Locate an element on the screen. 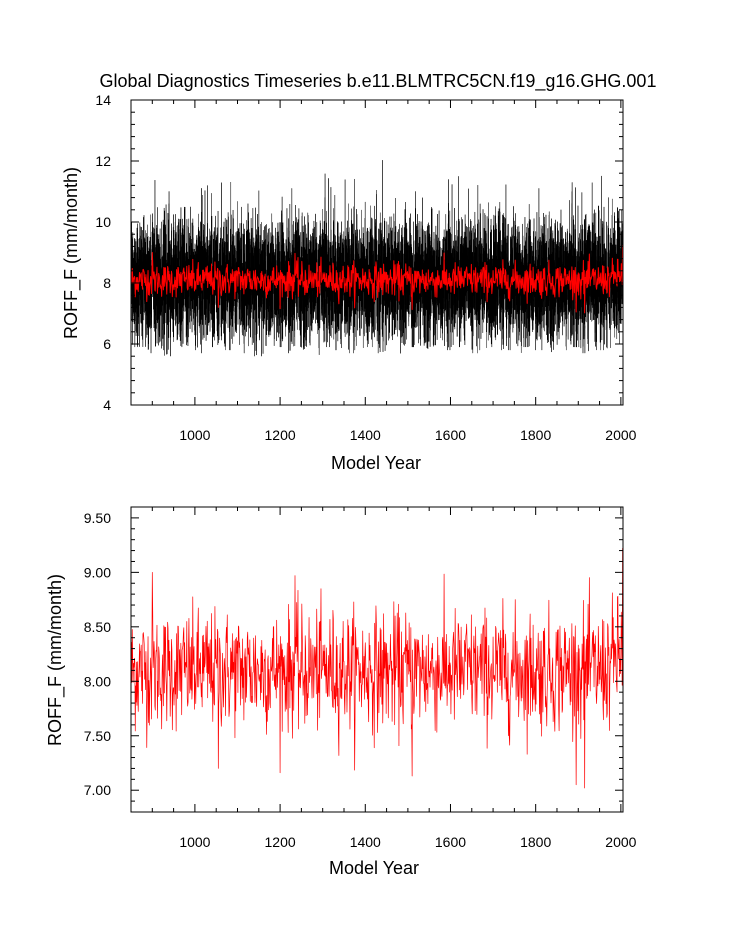 Image resolution: width=733 pixels, height=945 pixels. bottom-y-tick-label: 7.50 is located at coordinates (97, 736).